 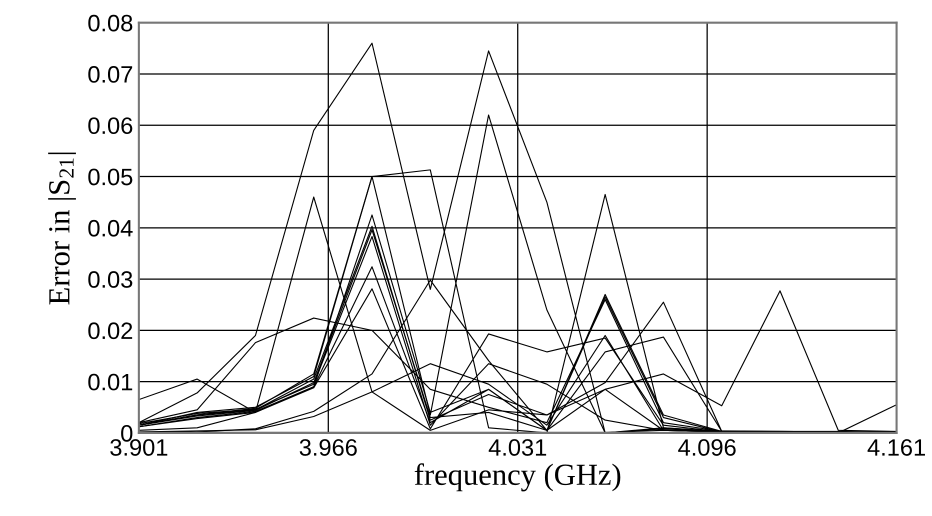 What do you see at coordinates (707, 447) in the screenshot?
I see `x-tick-label: 4.096` at bounding box center [707, 447].